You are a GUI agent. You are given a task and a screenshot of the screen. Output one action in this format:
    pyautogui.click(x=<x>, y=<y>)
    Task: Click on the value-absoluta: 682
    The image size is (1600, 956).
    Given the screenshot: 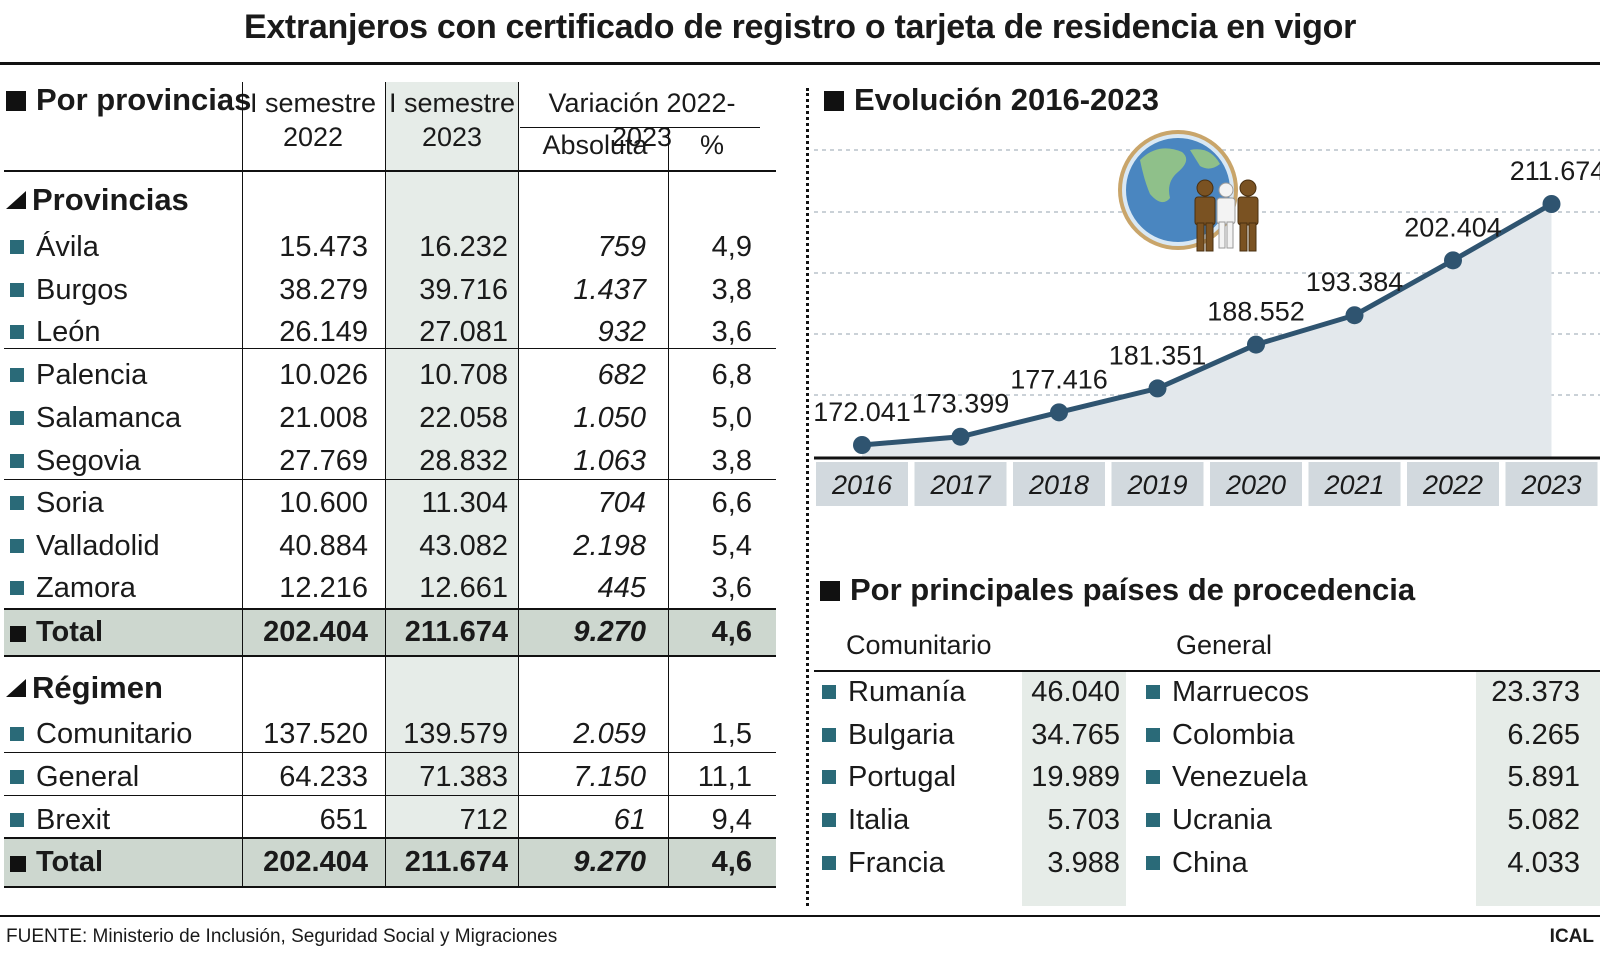 What is the action you would take?
    pyautogui.click(x=621, y=375)
    